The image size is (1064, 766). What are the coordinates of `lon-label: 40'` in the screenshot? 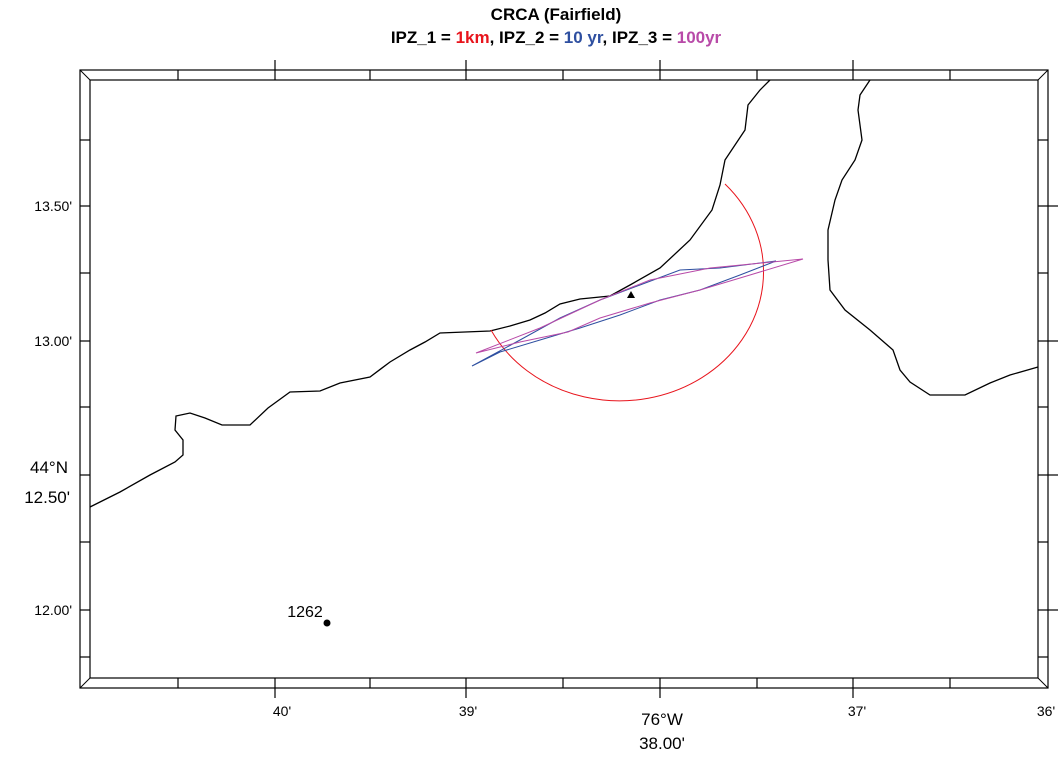 It's located at (282, 711).